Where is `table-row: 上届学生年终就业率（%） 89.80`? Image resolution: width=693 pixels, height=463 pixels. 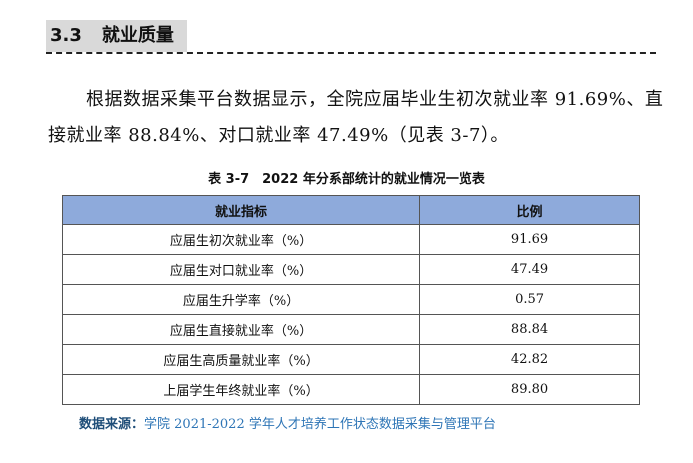 table-row: 上届学生年终就业率（%） 89.80 is located at coordinates (350, 389).